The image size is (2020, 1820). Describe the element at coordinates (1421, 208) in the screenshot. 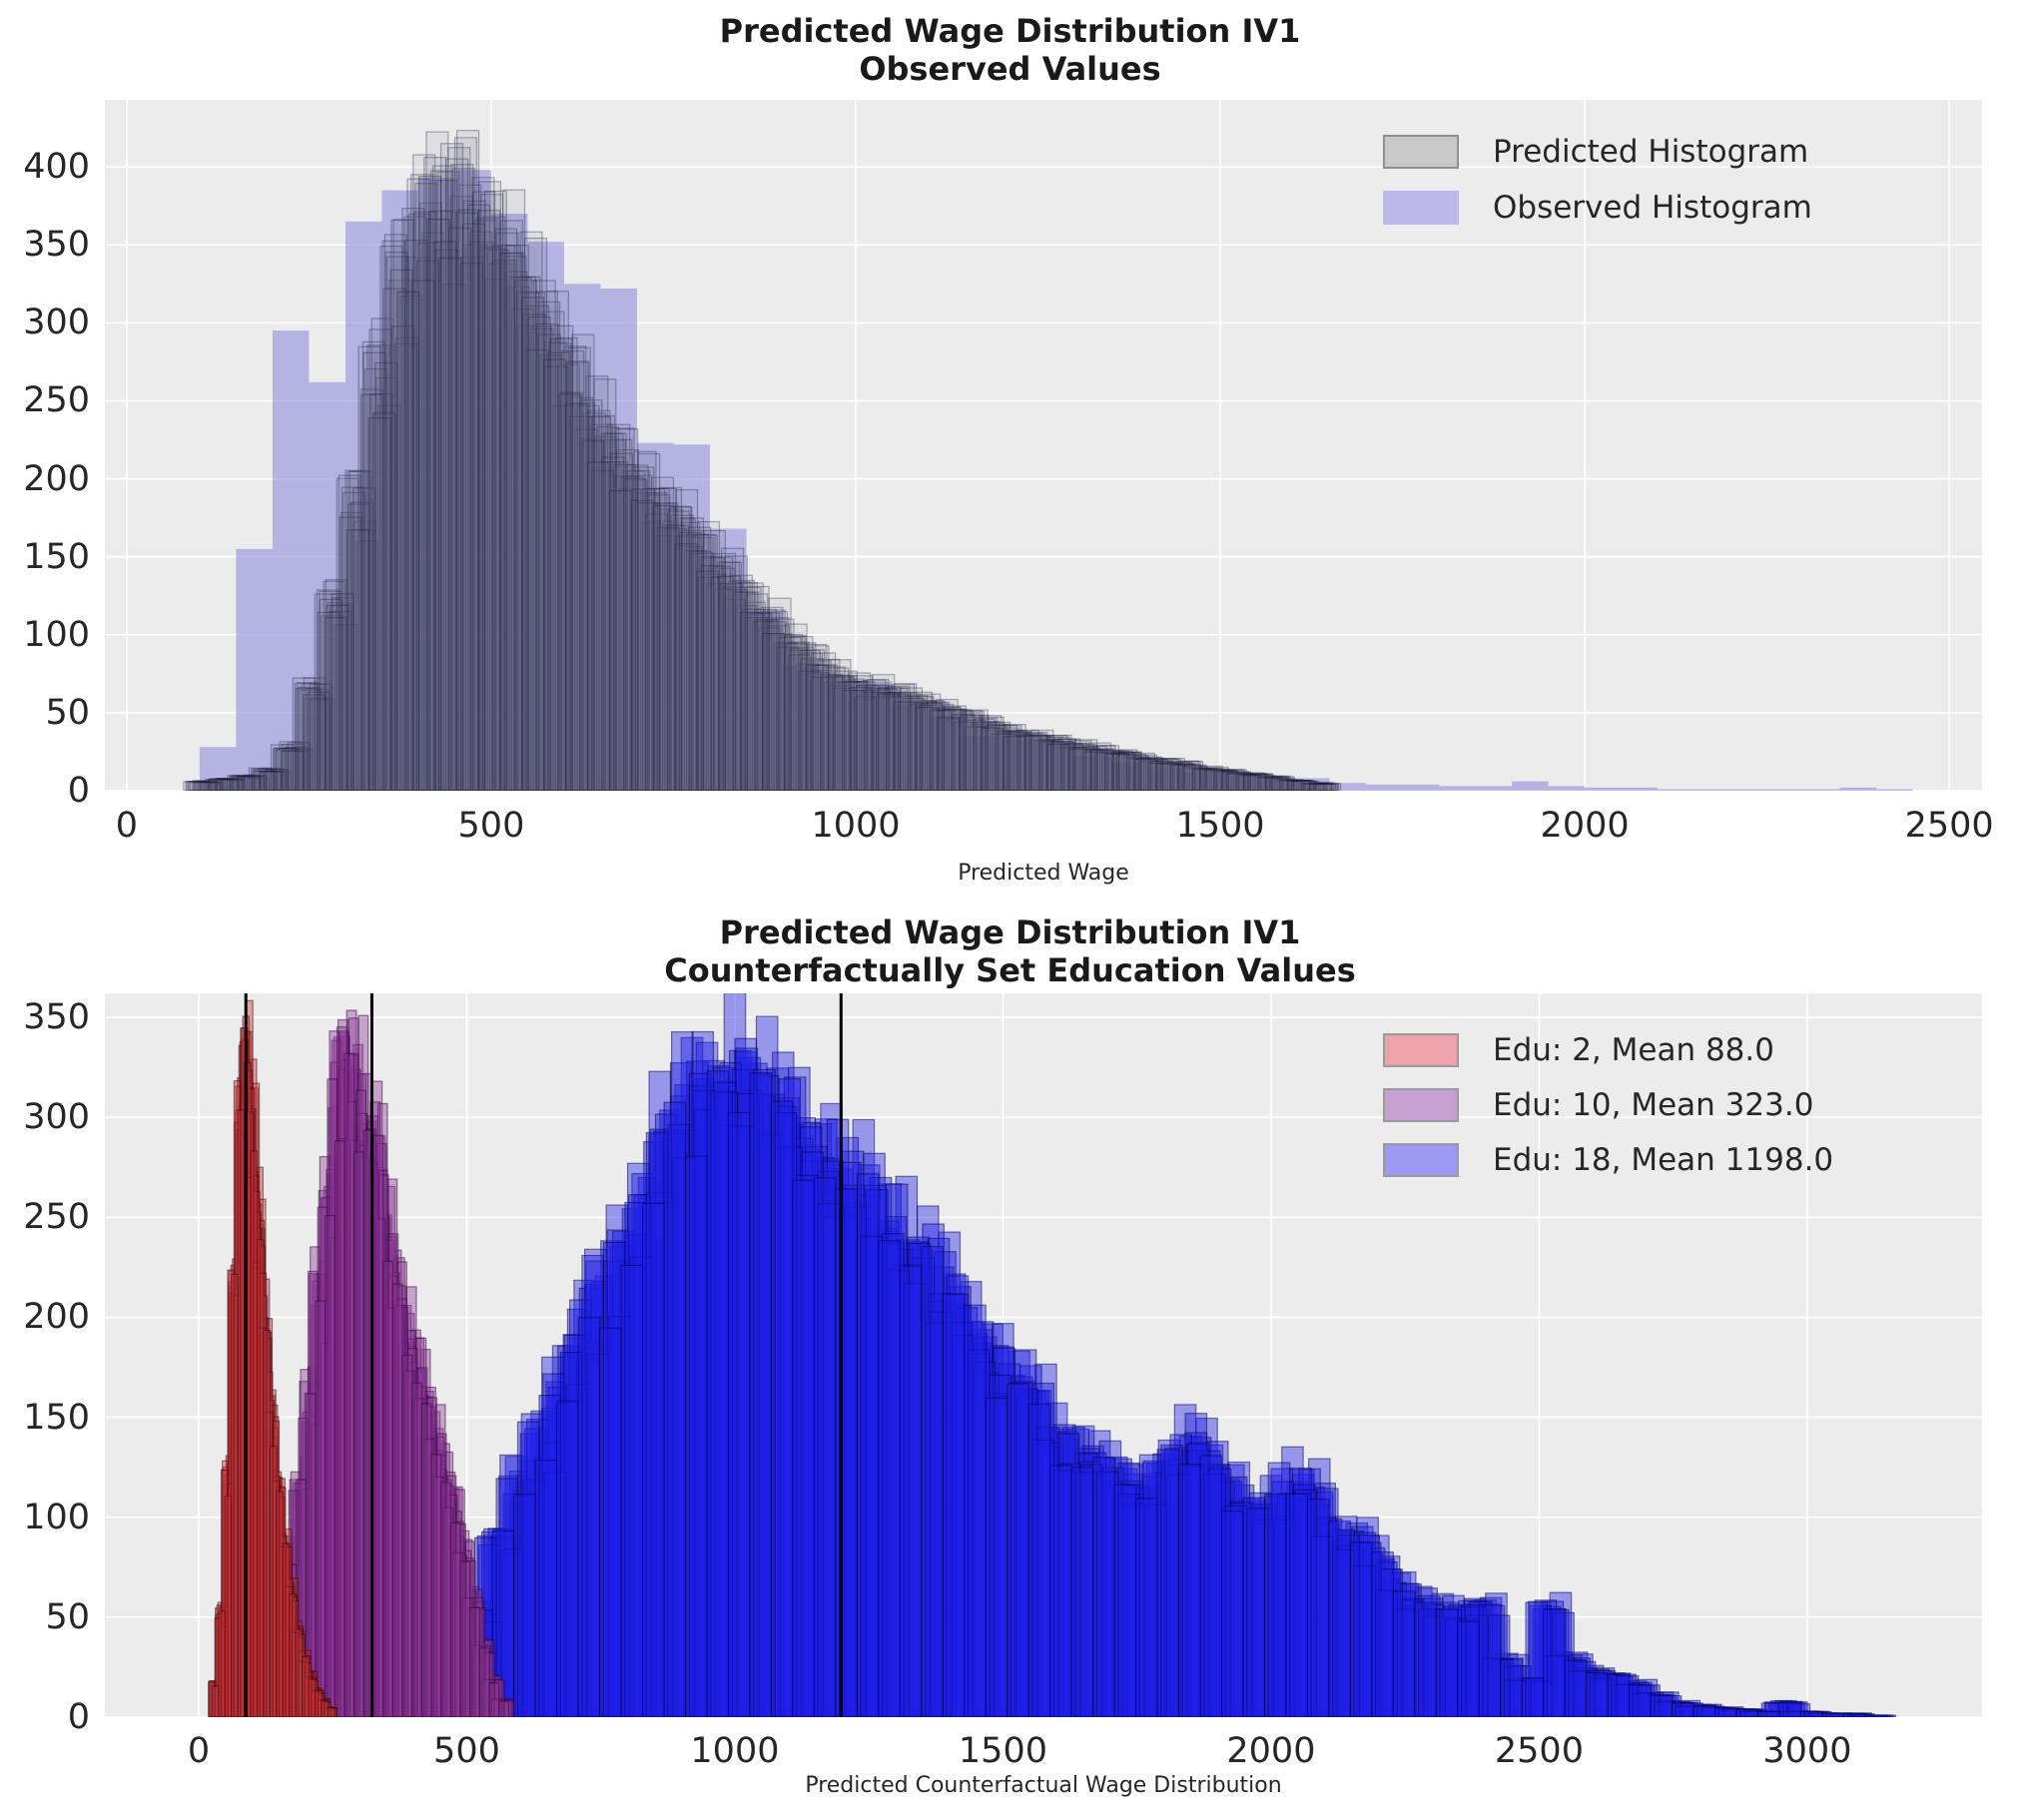

I see `observed-histogram-swatch` at that location.